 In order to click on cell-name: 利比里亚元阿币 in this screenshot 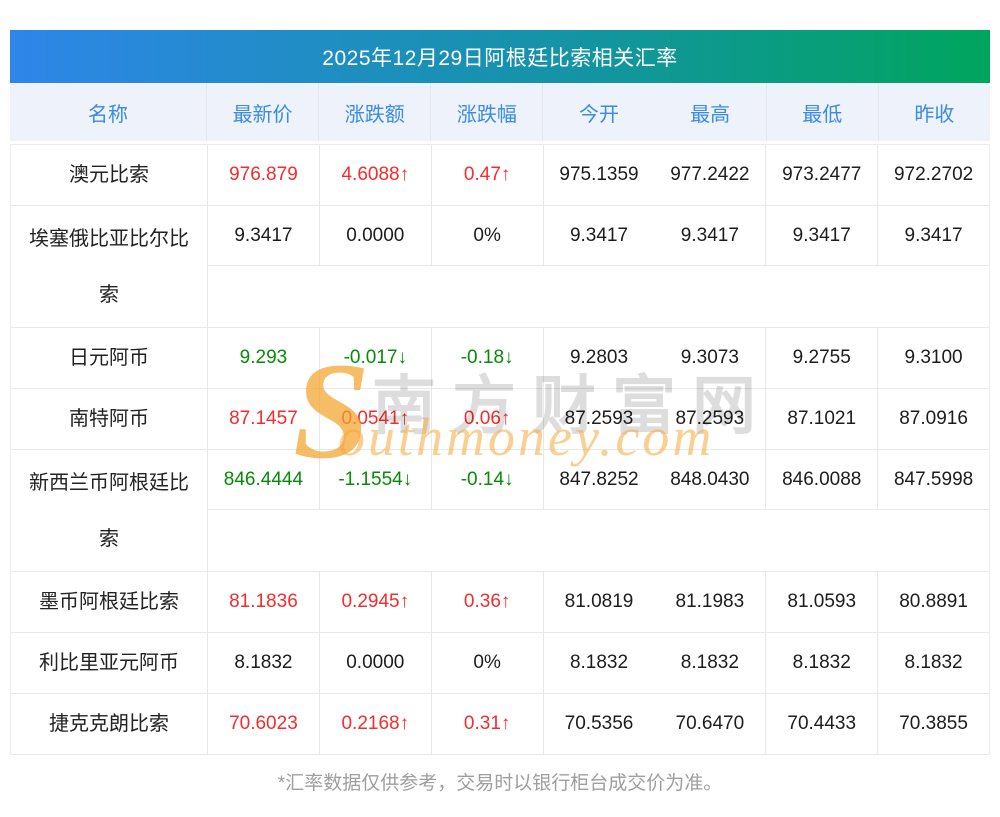, I will do `click(109, 663)`.